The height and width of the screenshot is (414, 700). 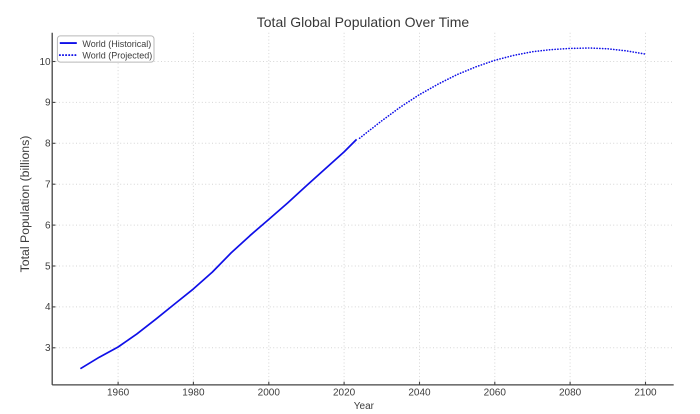 I want to click on svg-text: 7, so click(x=48, y=185).